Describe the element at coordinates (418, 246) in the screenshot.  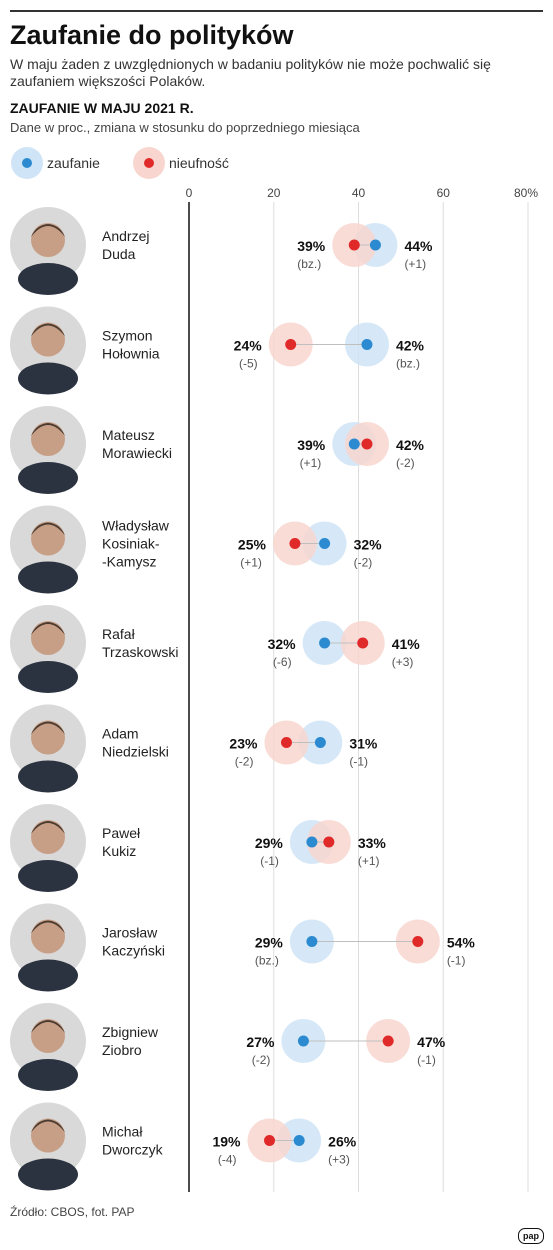
I see `trust-value-label: 44%` at that location.